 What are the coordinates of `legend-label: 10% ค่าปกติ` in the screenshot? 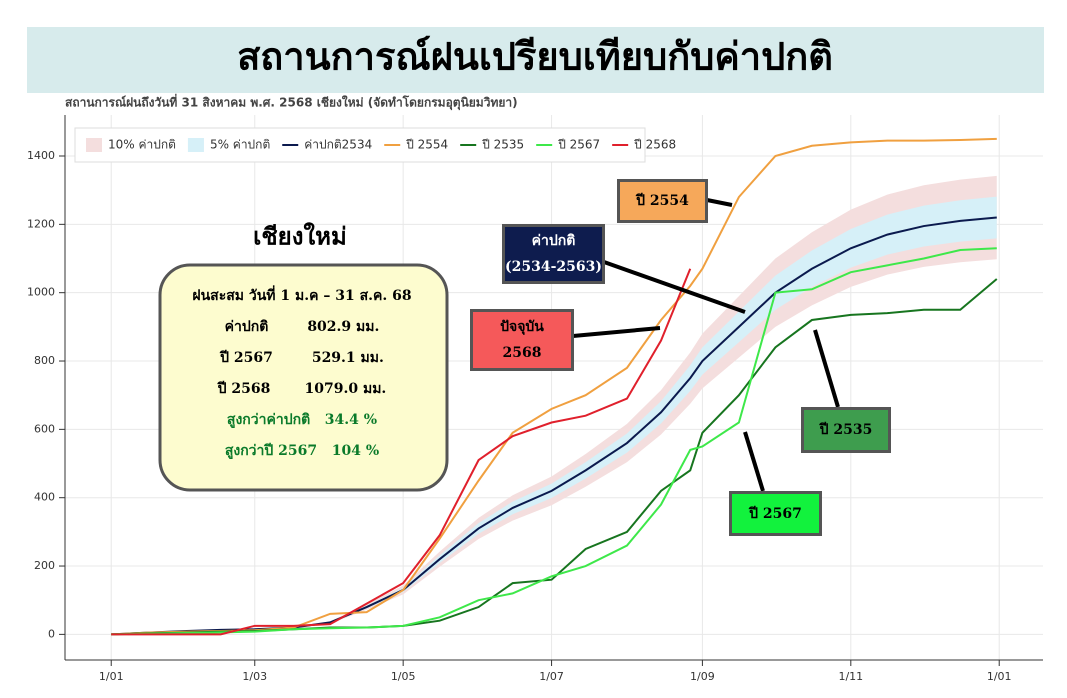 It's located at (142, 145).